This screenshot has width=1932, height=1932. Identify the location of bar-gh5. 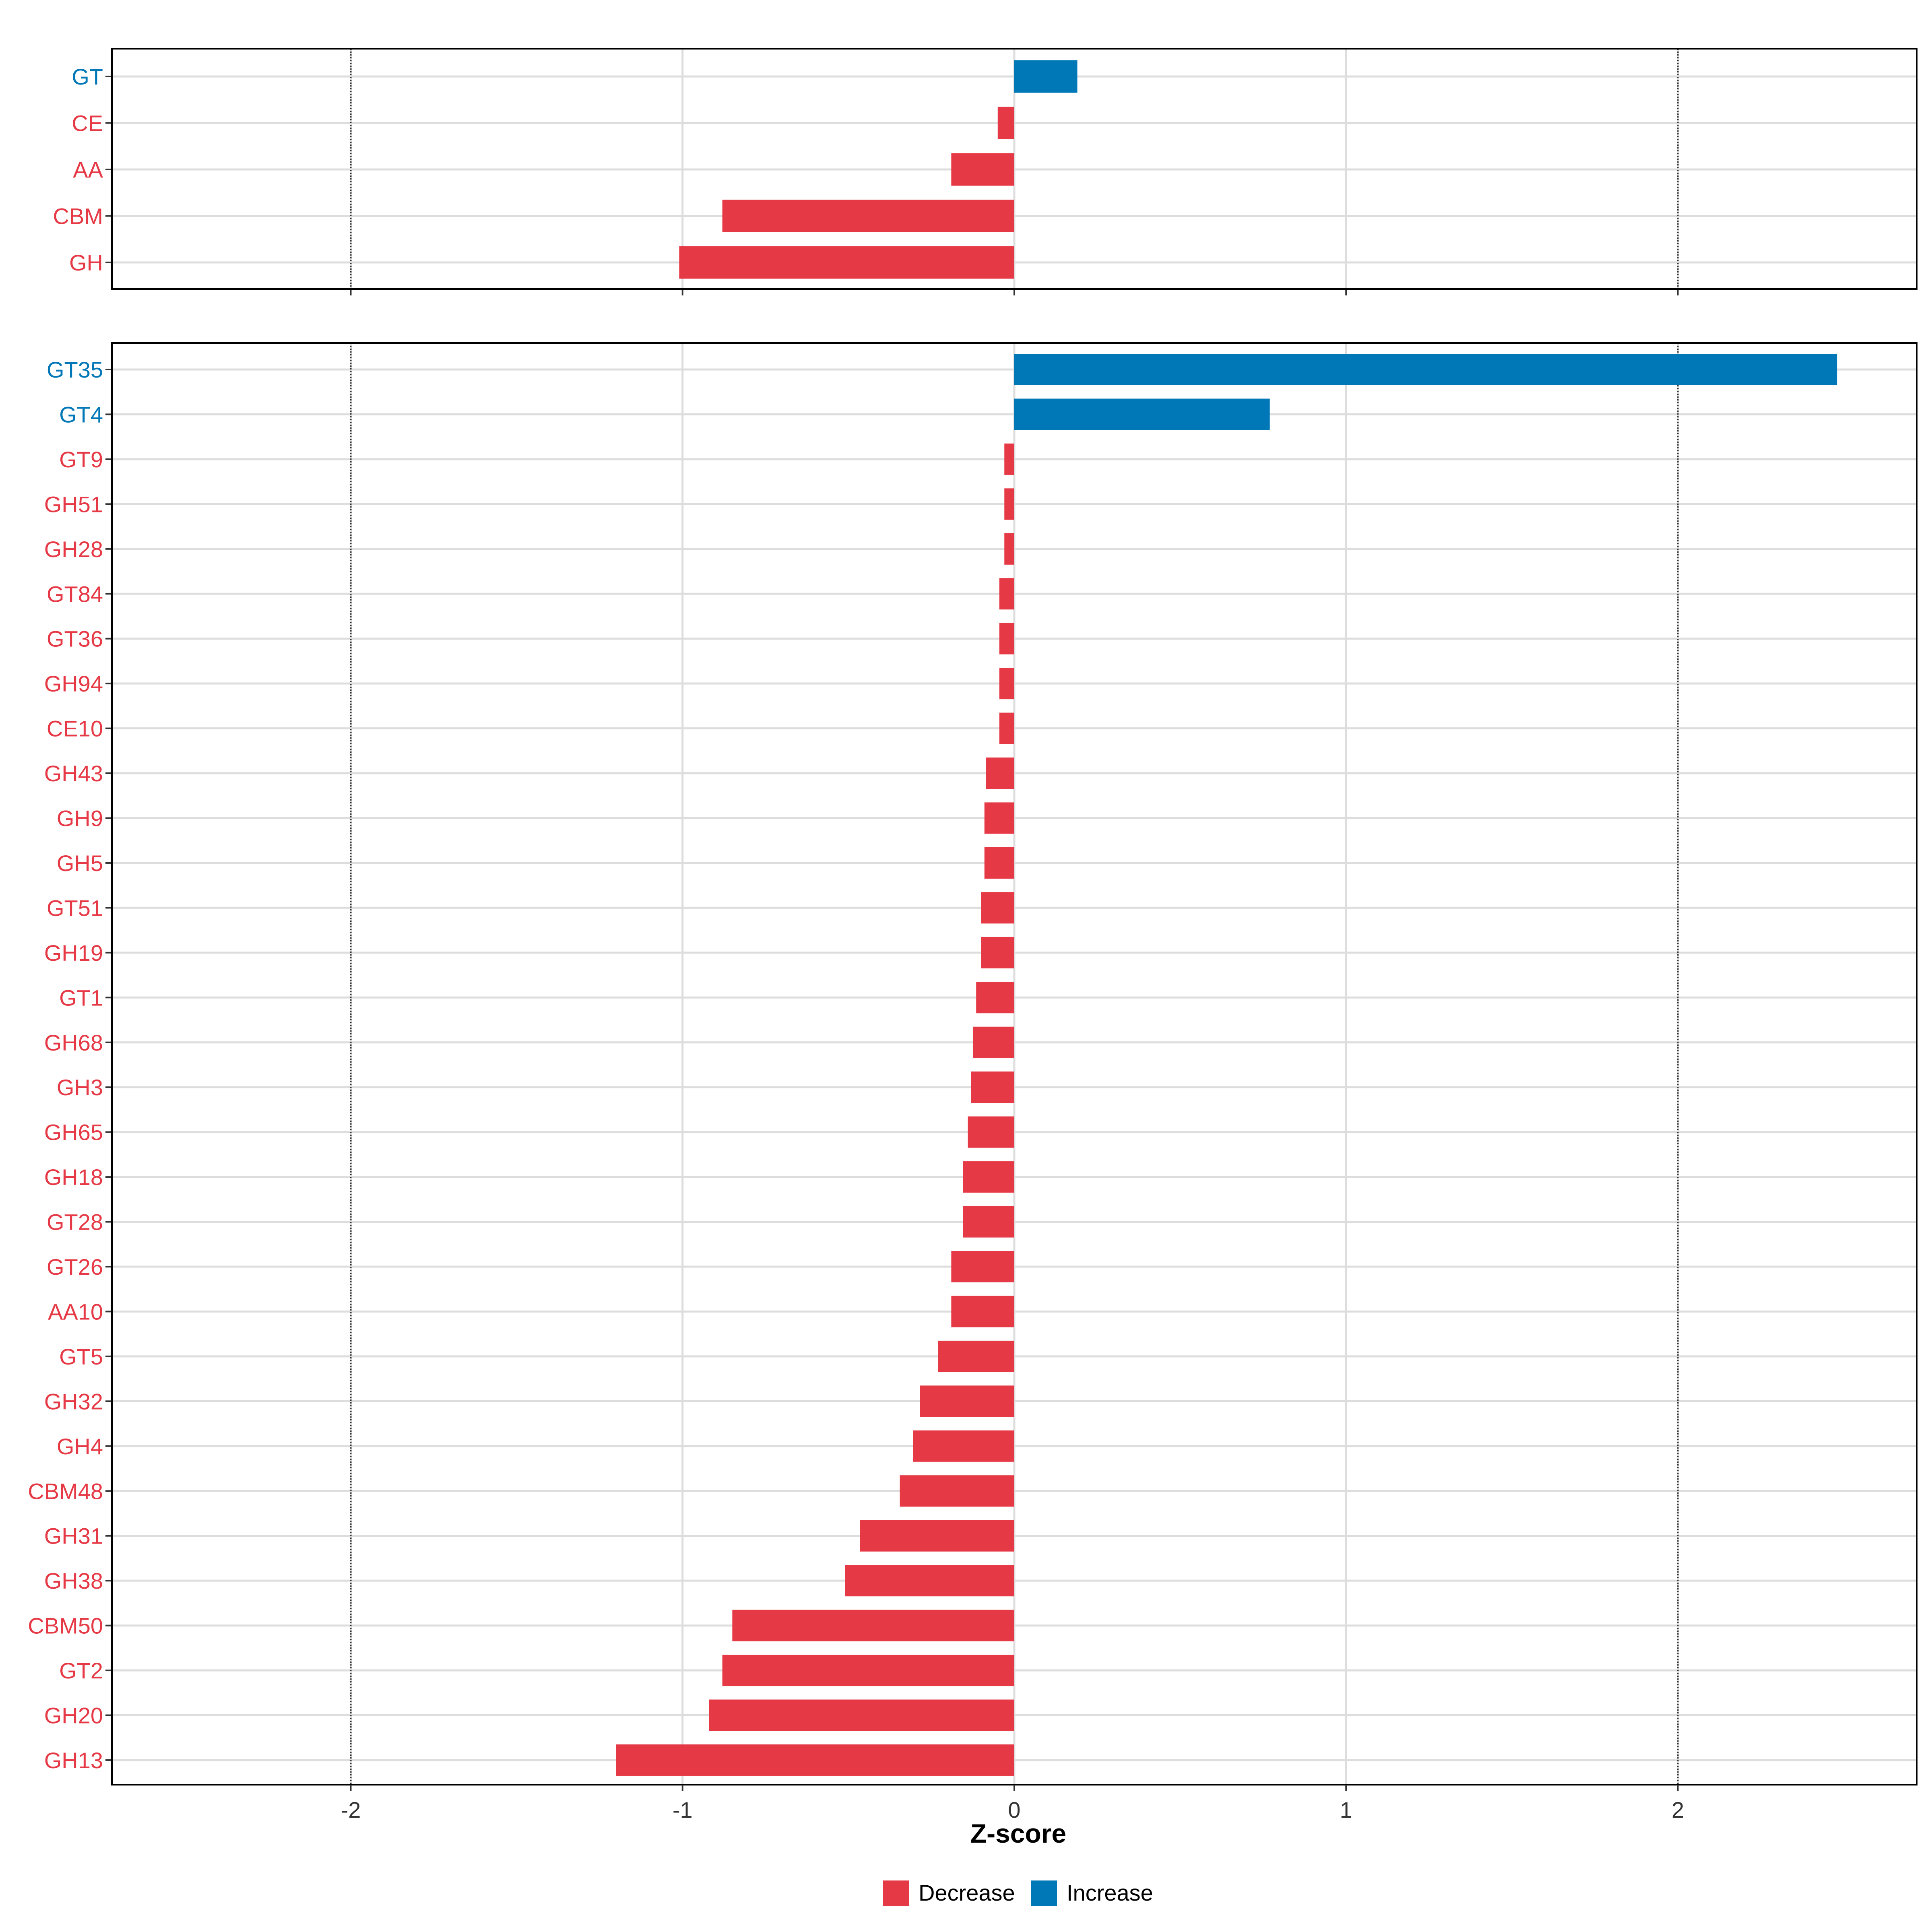
(999, 863).